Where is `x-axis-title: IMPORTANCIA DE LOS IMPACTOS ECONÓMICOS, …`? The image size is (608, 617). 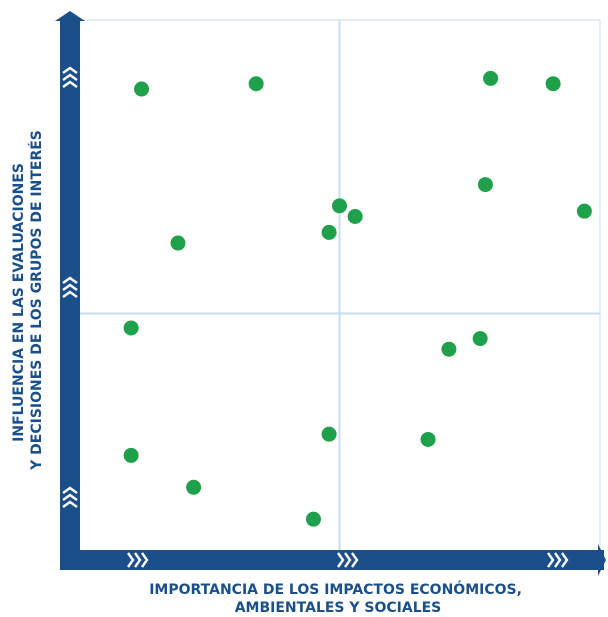
x-axis-title: IMPORTANCIA DE LOS IMPACTOS ECONÓMICOS, … is located at coordinates (338, 598).